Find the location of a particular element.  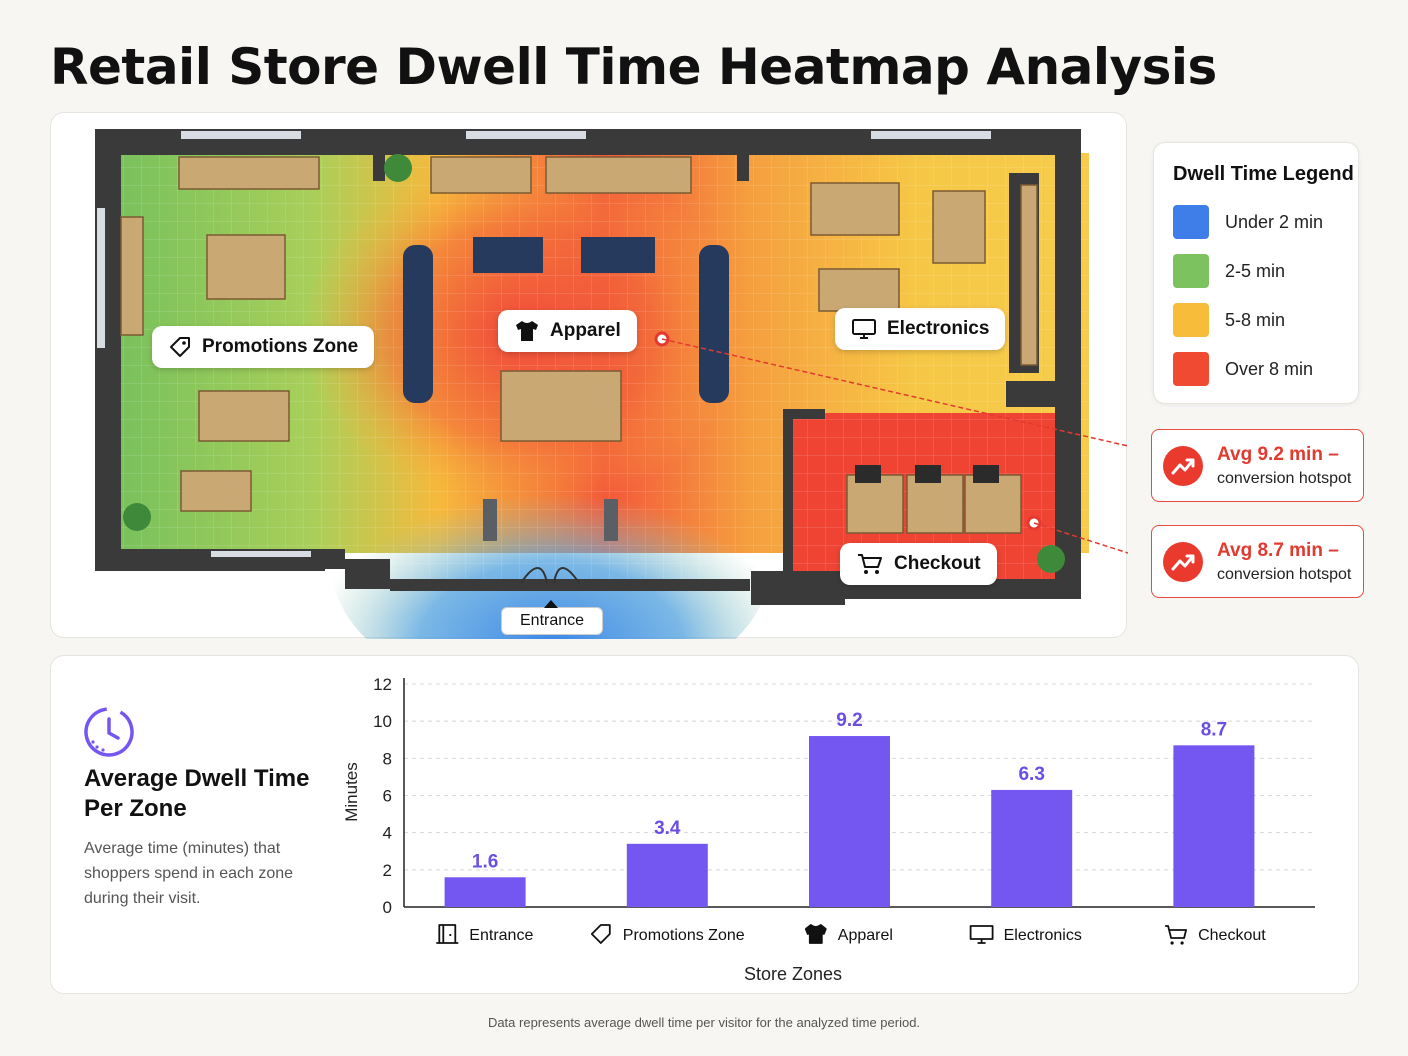

clock-icon is located at coordinates (109, 732).